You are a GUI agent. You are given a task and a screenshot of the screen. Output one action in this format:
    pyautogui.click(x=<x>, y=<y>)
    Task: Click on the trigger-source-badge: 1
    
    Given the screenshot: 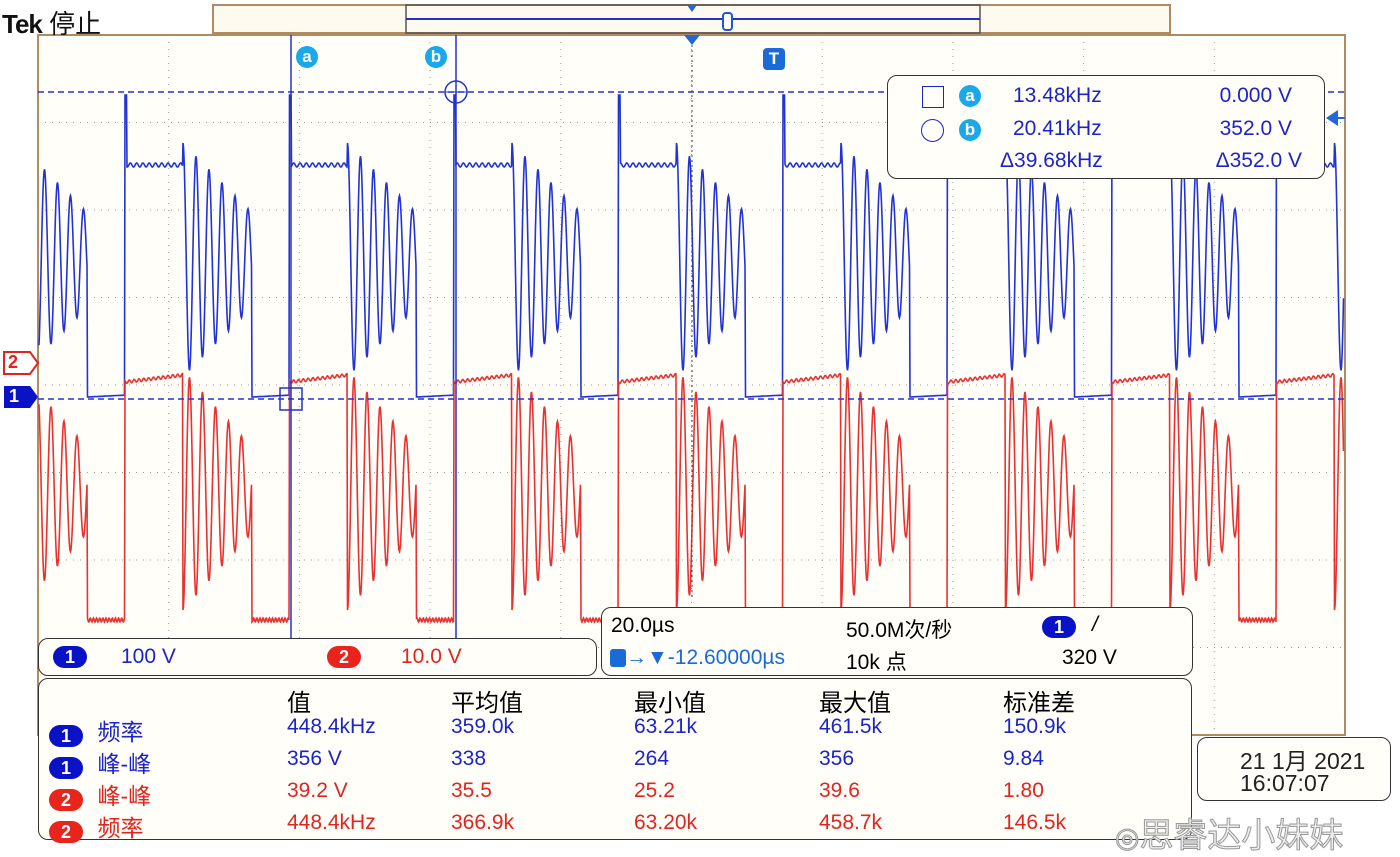 What is the action you would take?
    pyautogui.click(x=1059, y=627)
    